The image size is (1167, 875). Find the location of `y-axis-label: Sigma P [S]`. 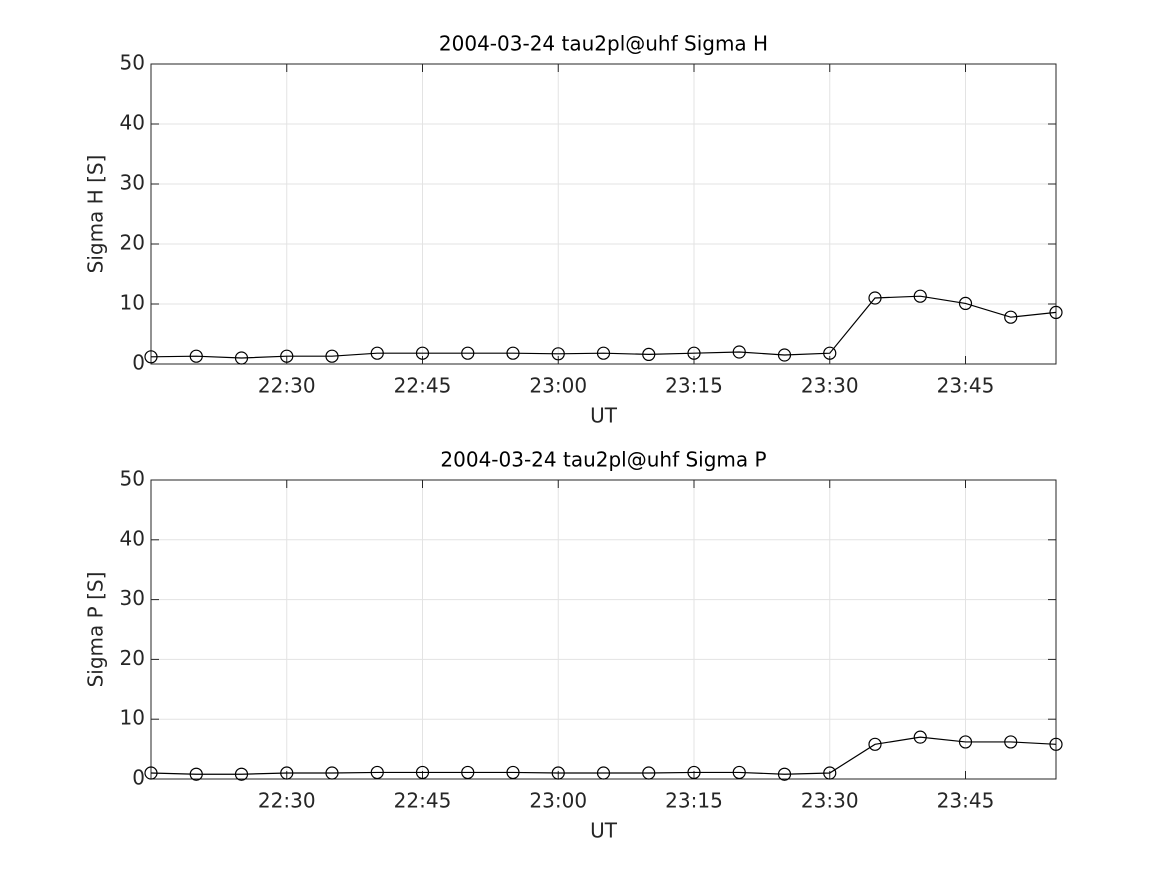

y-axis-label: Sigma P [S] is located at coordinates (96, 630).